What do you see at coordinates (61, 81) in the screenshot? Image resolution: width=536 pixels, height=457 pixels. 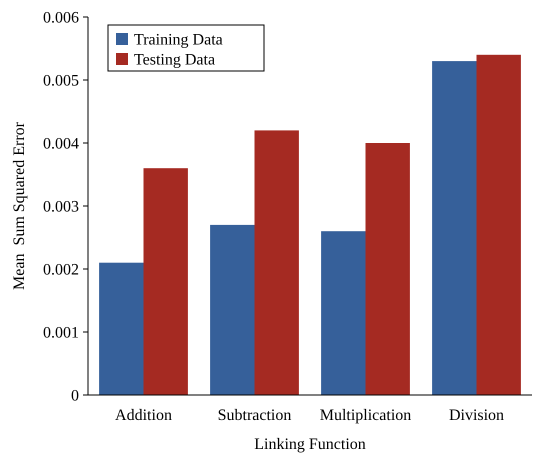 I see `y-tick-label: 0.005` at bounding box center [61, 81].